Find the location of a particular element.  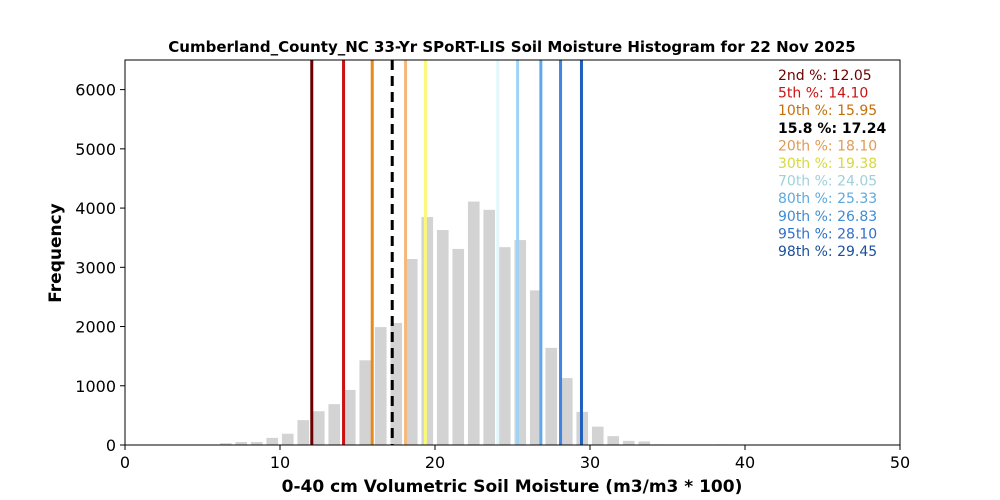

legend-entry: 80th %: 25.33 is located at coordinates (827, 199).